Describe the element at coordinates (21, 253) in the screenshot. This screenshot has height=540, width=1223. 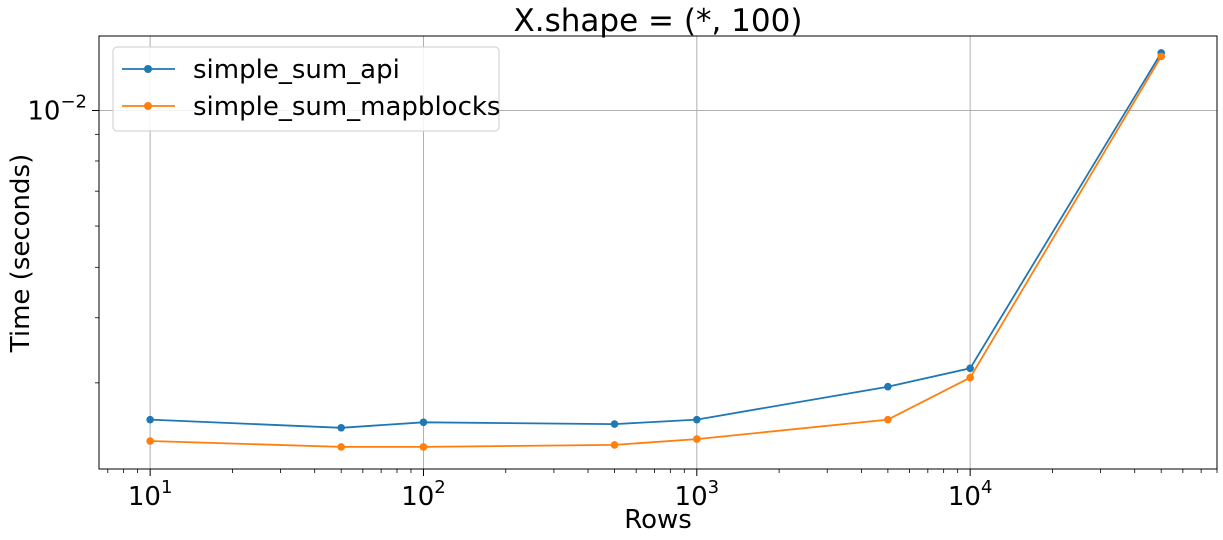
I see `y-axis-label: Time (seconds)` at that location.